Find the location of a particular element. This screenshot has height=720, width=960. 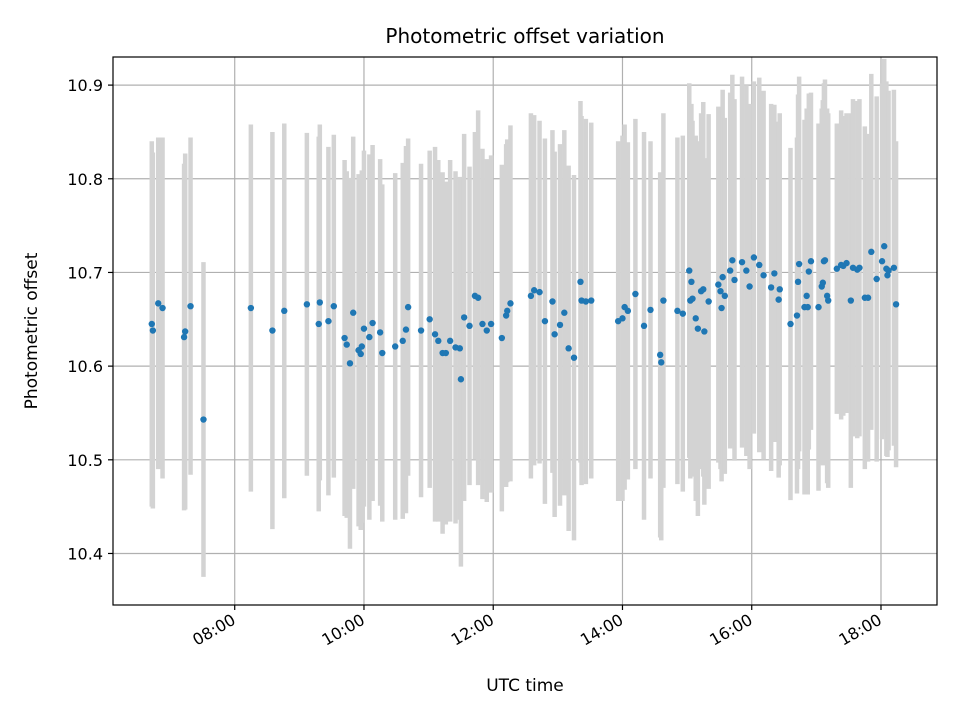

chart-title: Photometric offset variation is located at coordinates (524, 36).